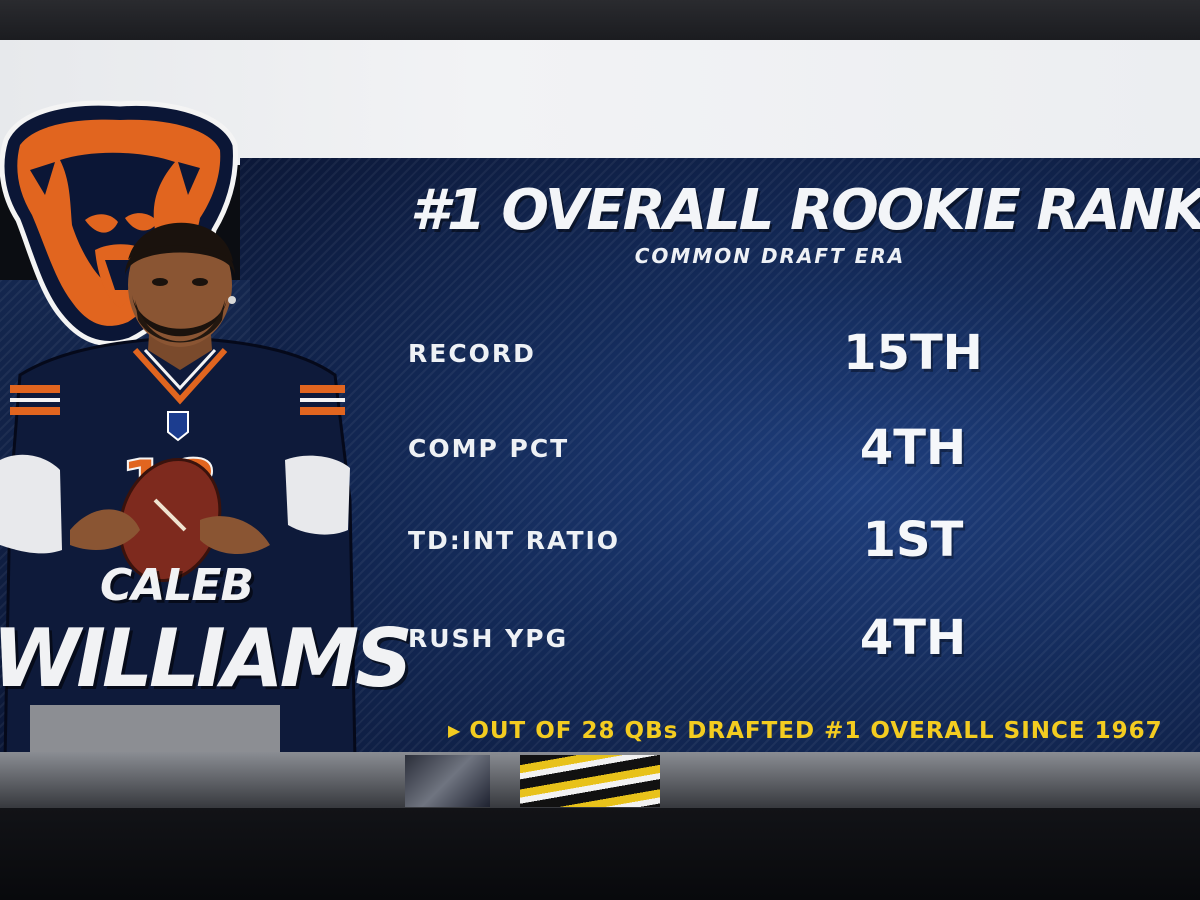 The image size is (1200, 900). What do you see at coordinates (455, 730) in the screenshot?
I see `play-triangle-icon: ▶` at bounding box center [455, 730].